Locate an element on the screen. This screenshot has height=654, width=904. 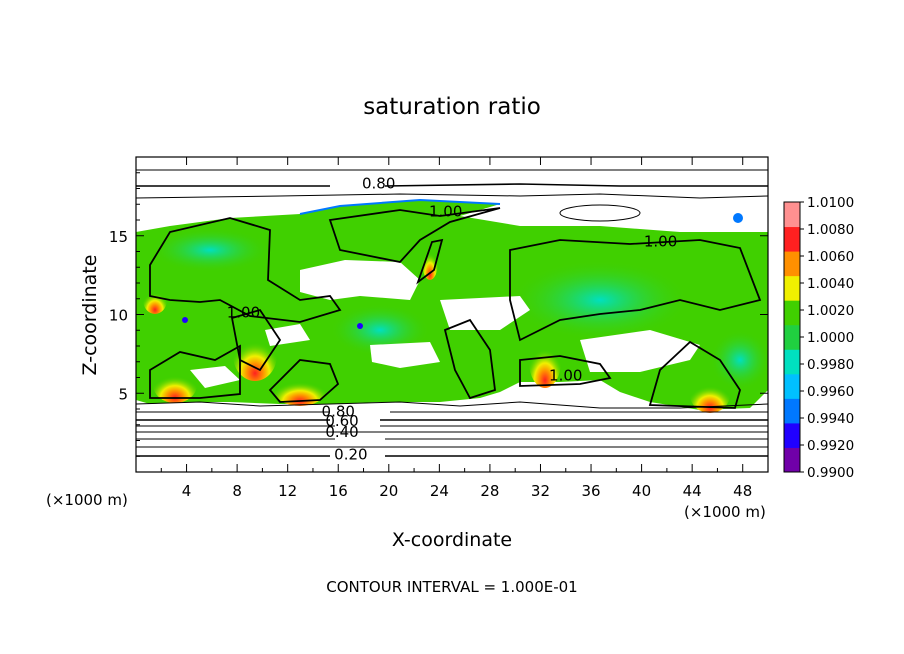
contour-label: 0.20 is located at coordinates (350, 454).